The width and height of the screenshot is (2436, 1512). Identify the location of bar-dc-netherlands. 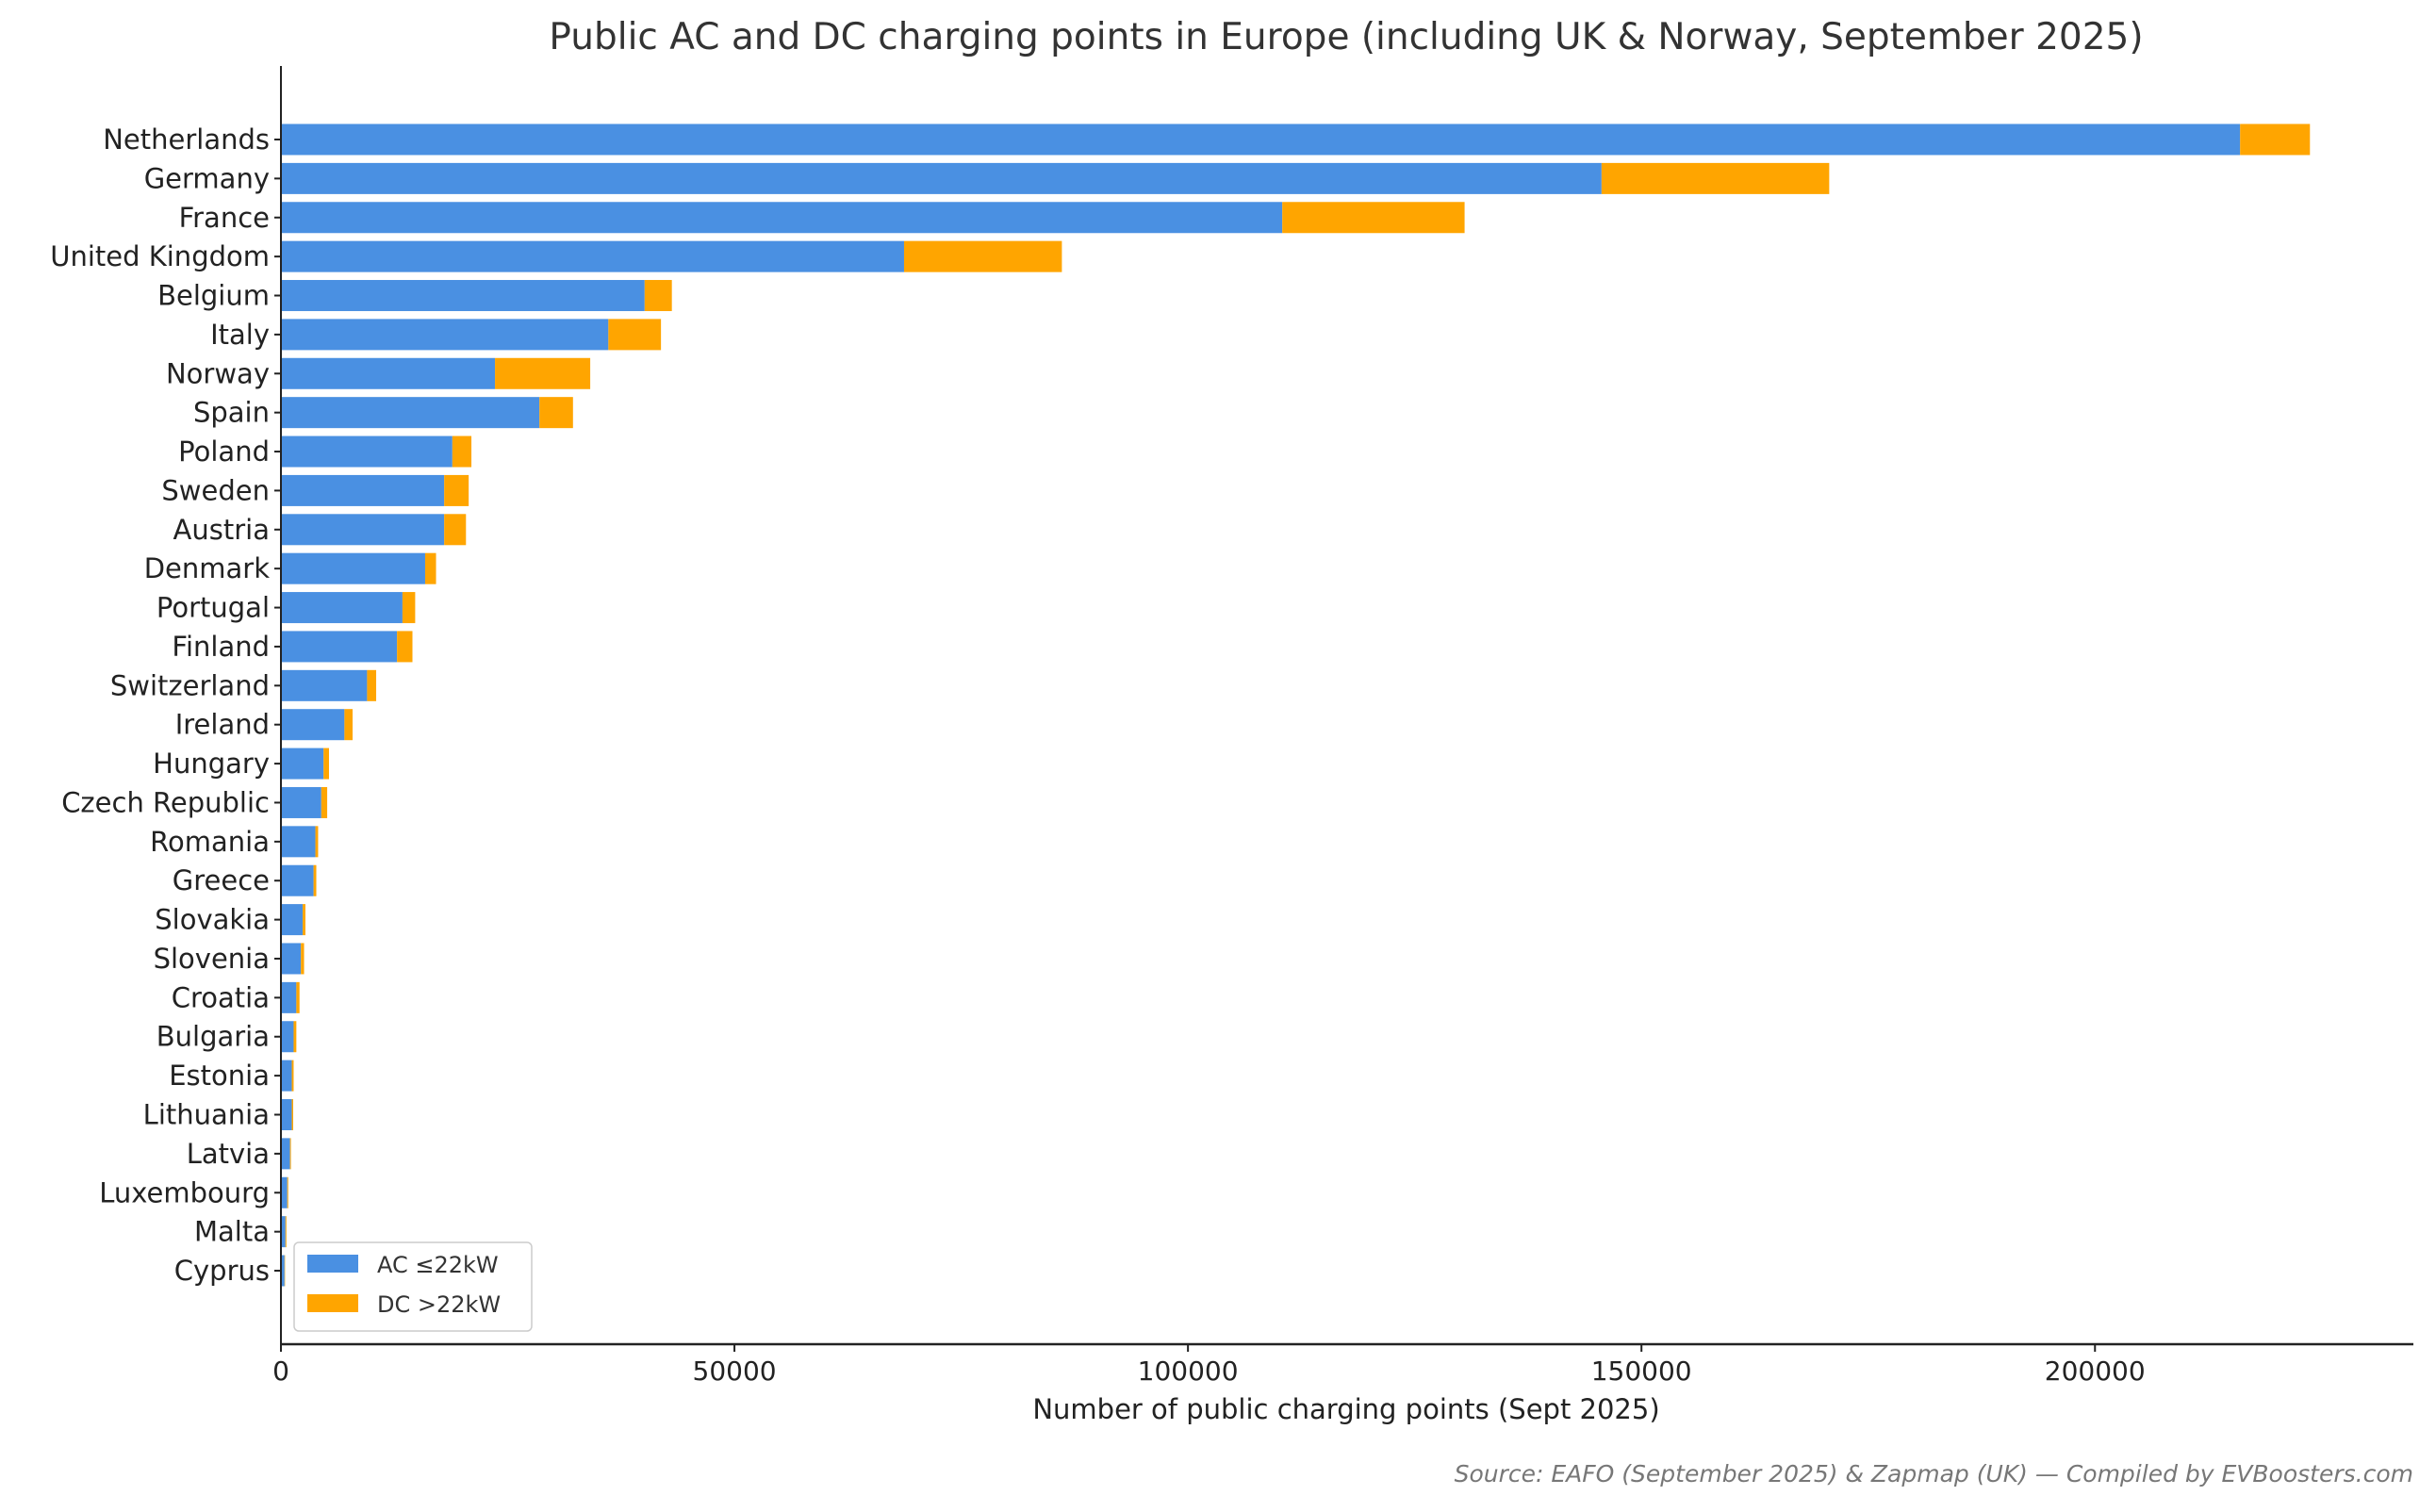
(2275, 140).